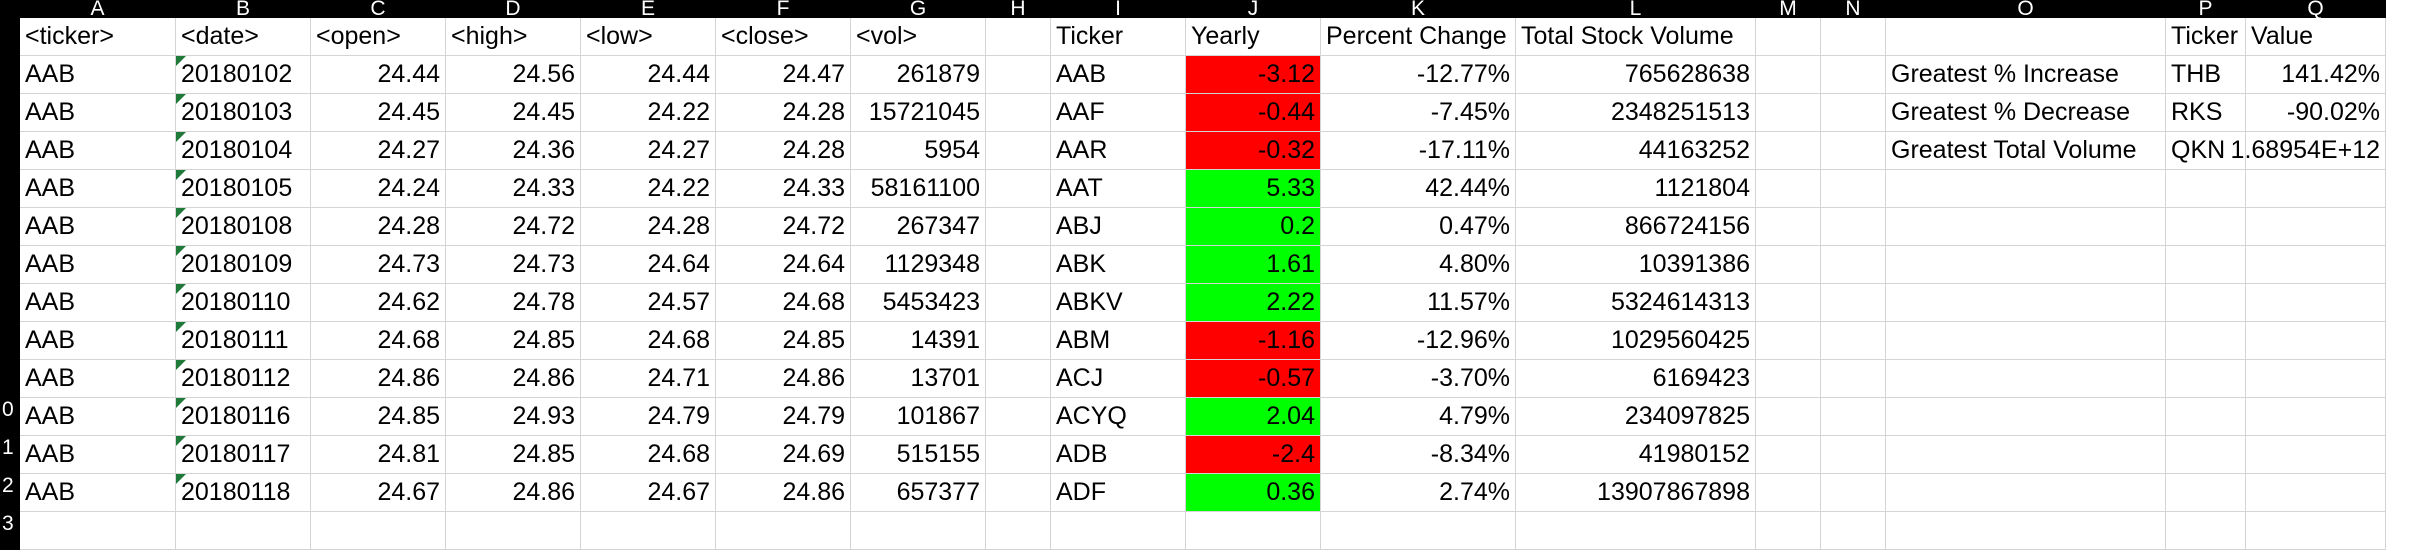 The width and height of the screenshot is (2410, 550). I want to click on column-title-cell: <low>, so click(648, 37).